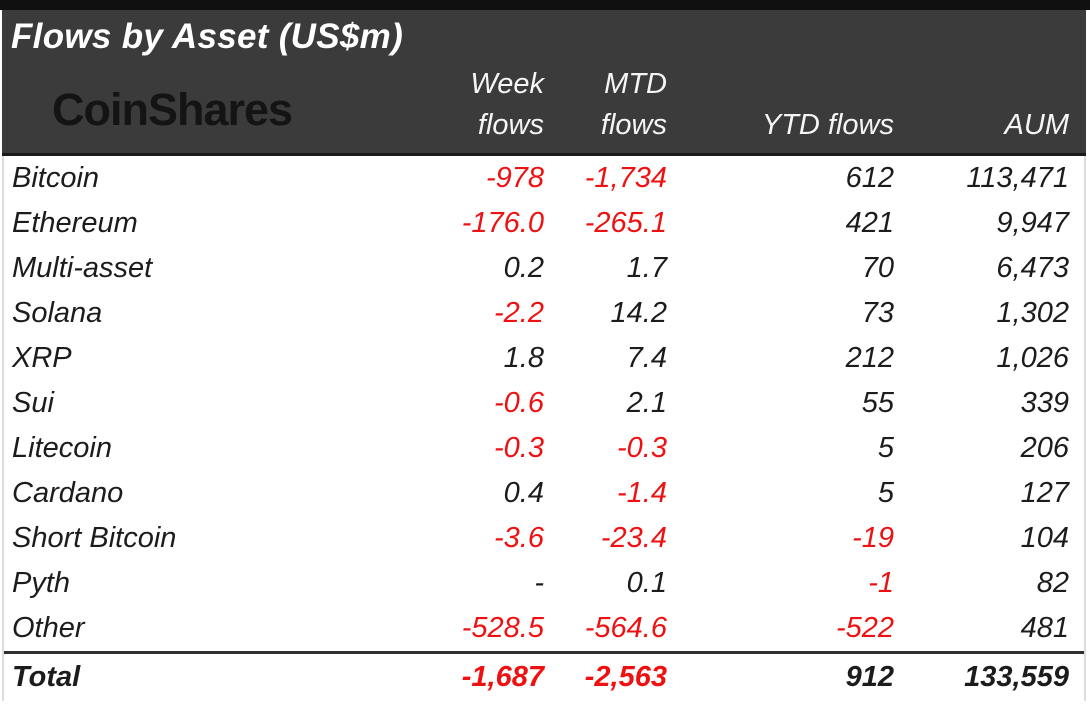 The image size is (1090, 704). I want to click on asset-name-cell: Bitcoin, so click(56, 178).